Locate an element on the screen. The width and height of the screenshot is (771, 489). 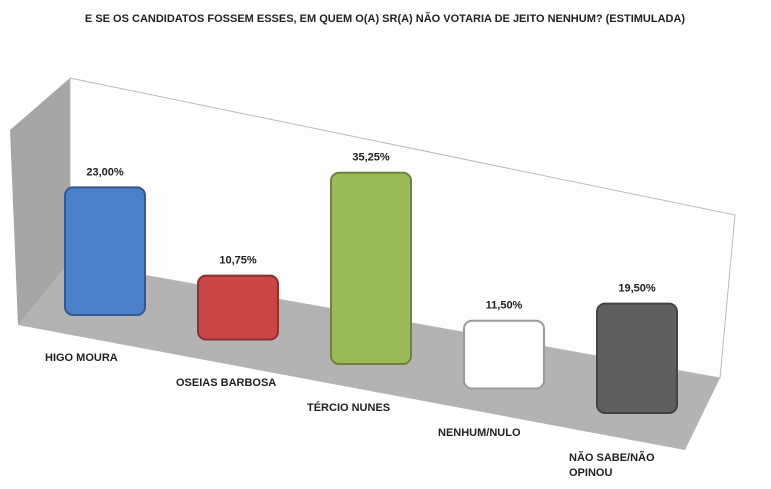
value-label: 23,00% is located at coordinates (105, 172).